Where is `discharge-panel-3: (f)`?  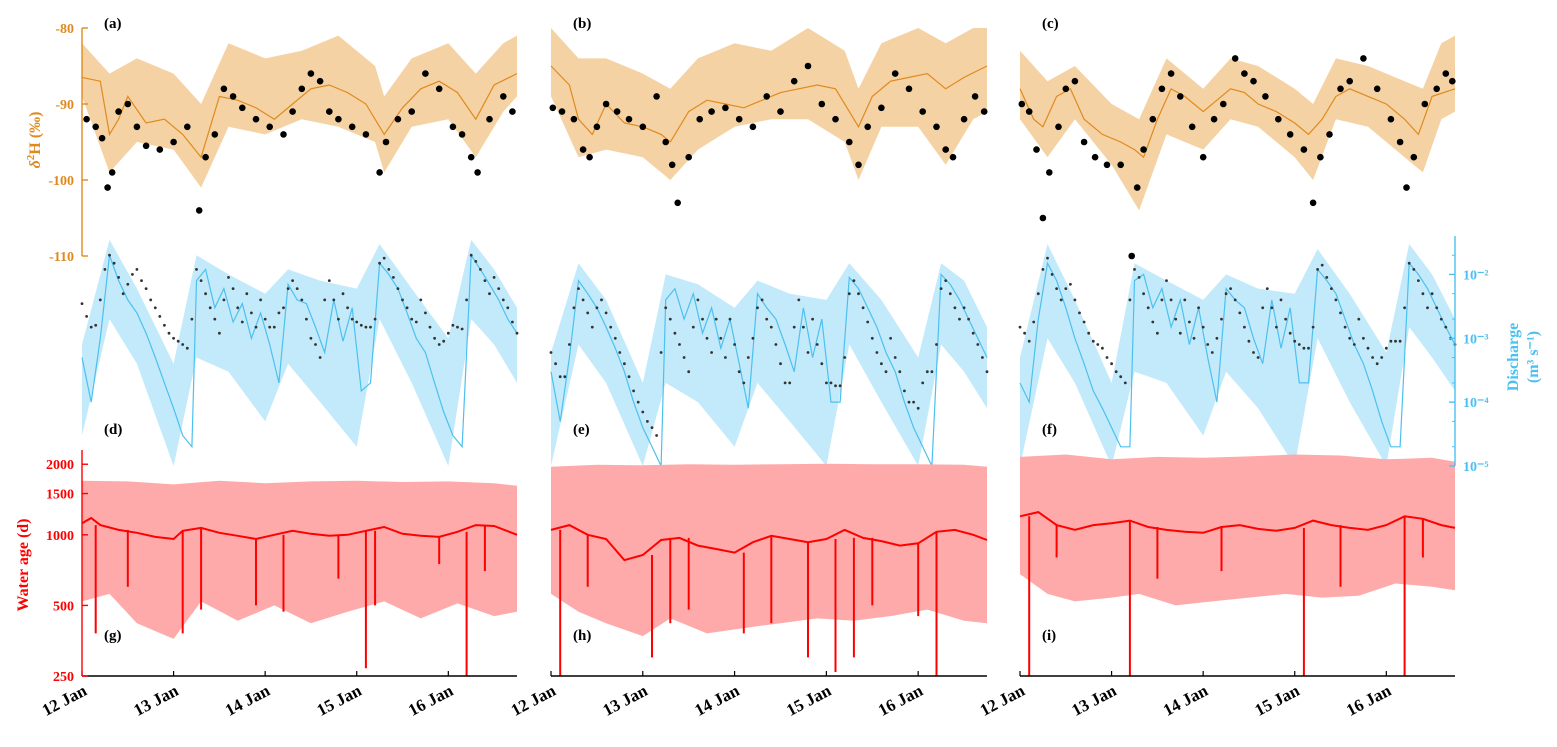
discharge-panel-3: (f) is located at coordinates (1237, 355).